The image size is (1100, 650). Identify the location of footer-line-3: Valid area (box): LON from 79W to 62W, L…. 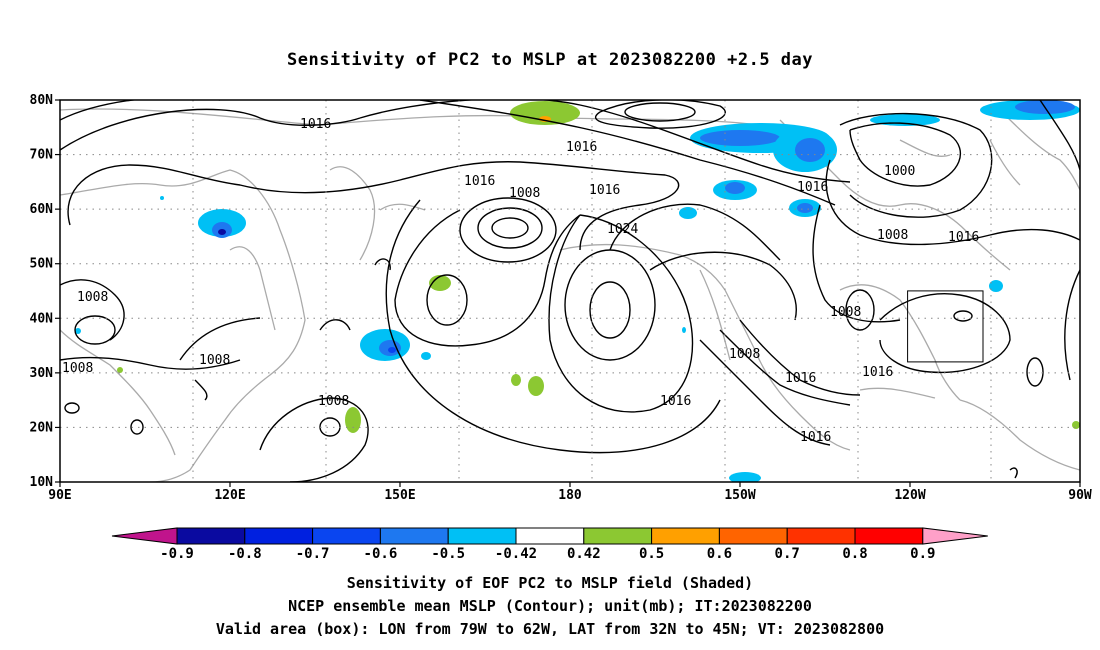
(550, 629).